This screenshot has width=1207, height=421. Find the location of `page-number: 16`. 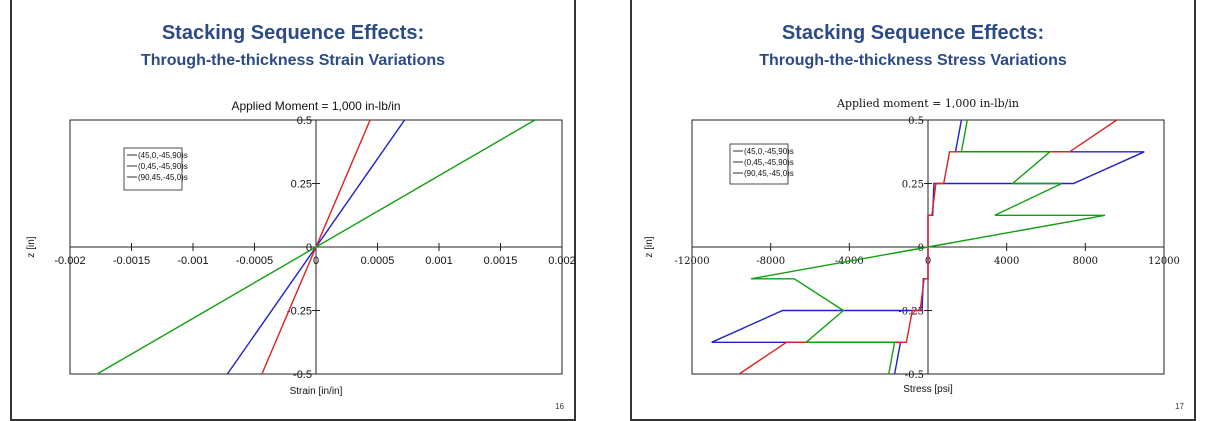

page-number: 16 is located at coordinates (559, 406).